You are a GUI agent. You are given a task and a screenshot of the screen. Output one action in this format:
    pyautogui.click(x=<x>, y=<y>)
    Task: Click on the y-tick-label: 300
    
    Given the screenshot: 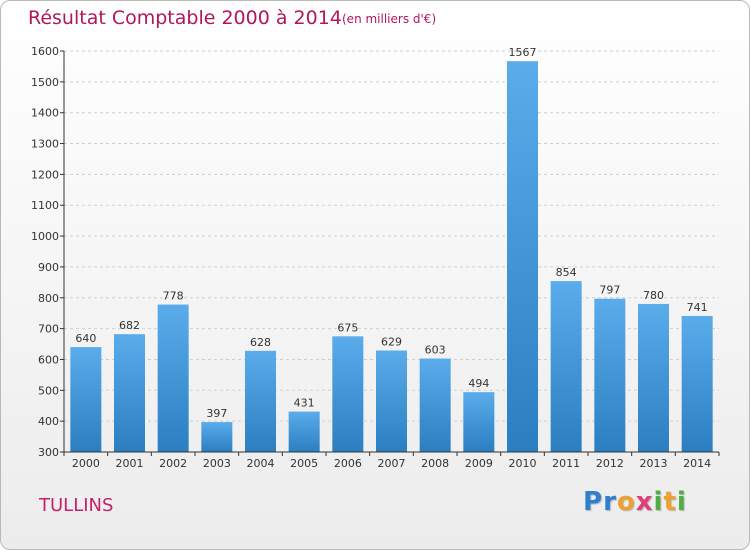 What is the action you would take?
    pyautogui.click(x=48, y=452)
    